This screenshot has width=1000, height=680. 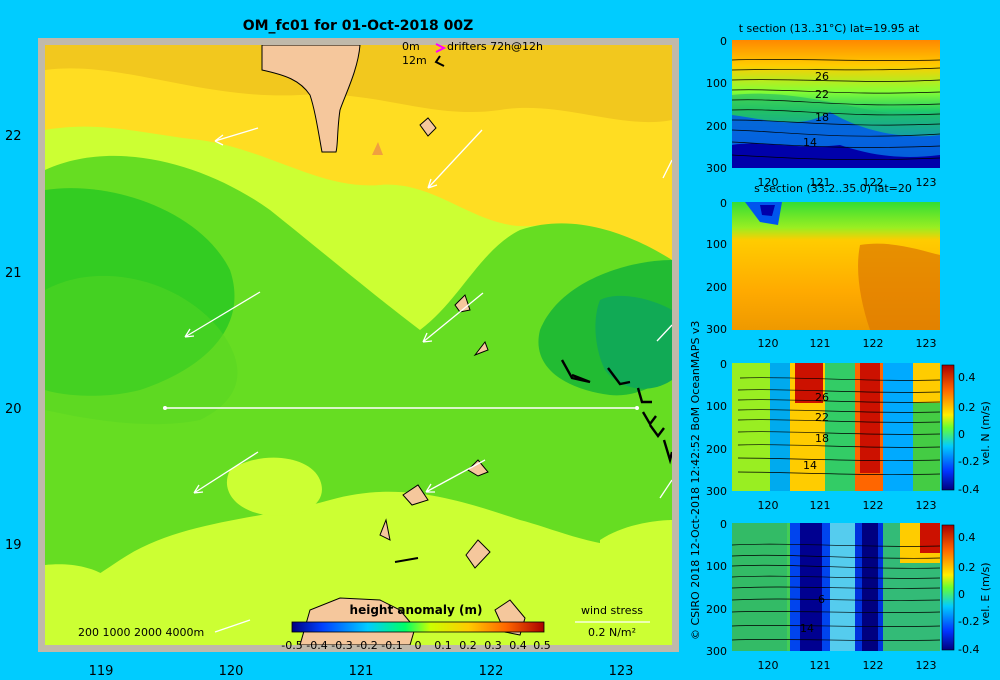 I want to click on cbar-tick: 0.5, so click(x=542, y=645).